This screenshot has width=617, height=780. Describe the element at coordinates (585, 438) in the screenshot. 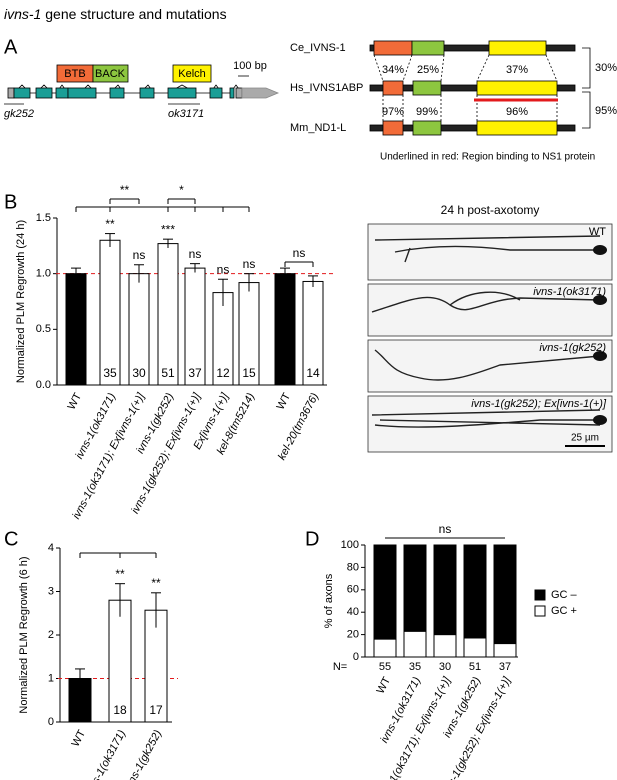

I see `scale-label: 25 µm` at that location.